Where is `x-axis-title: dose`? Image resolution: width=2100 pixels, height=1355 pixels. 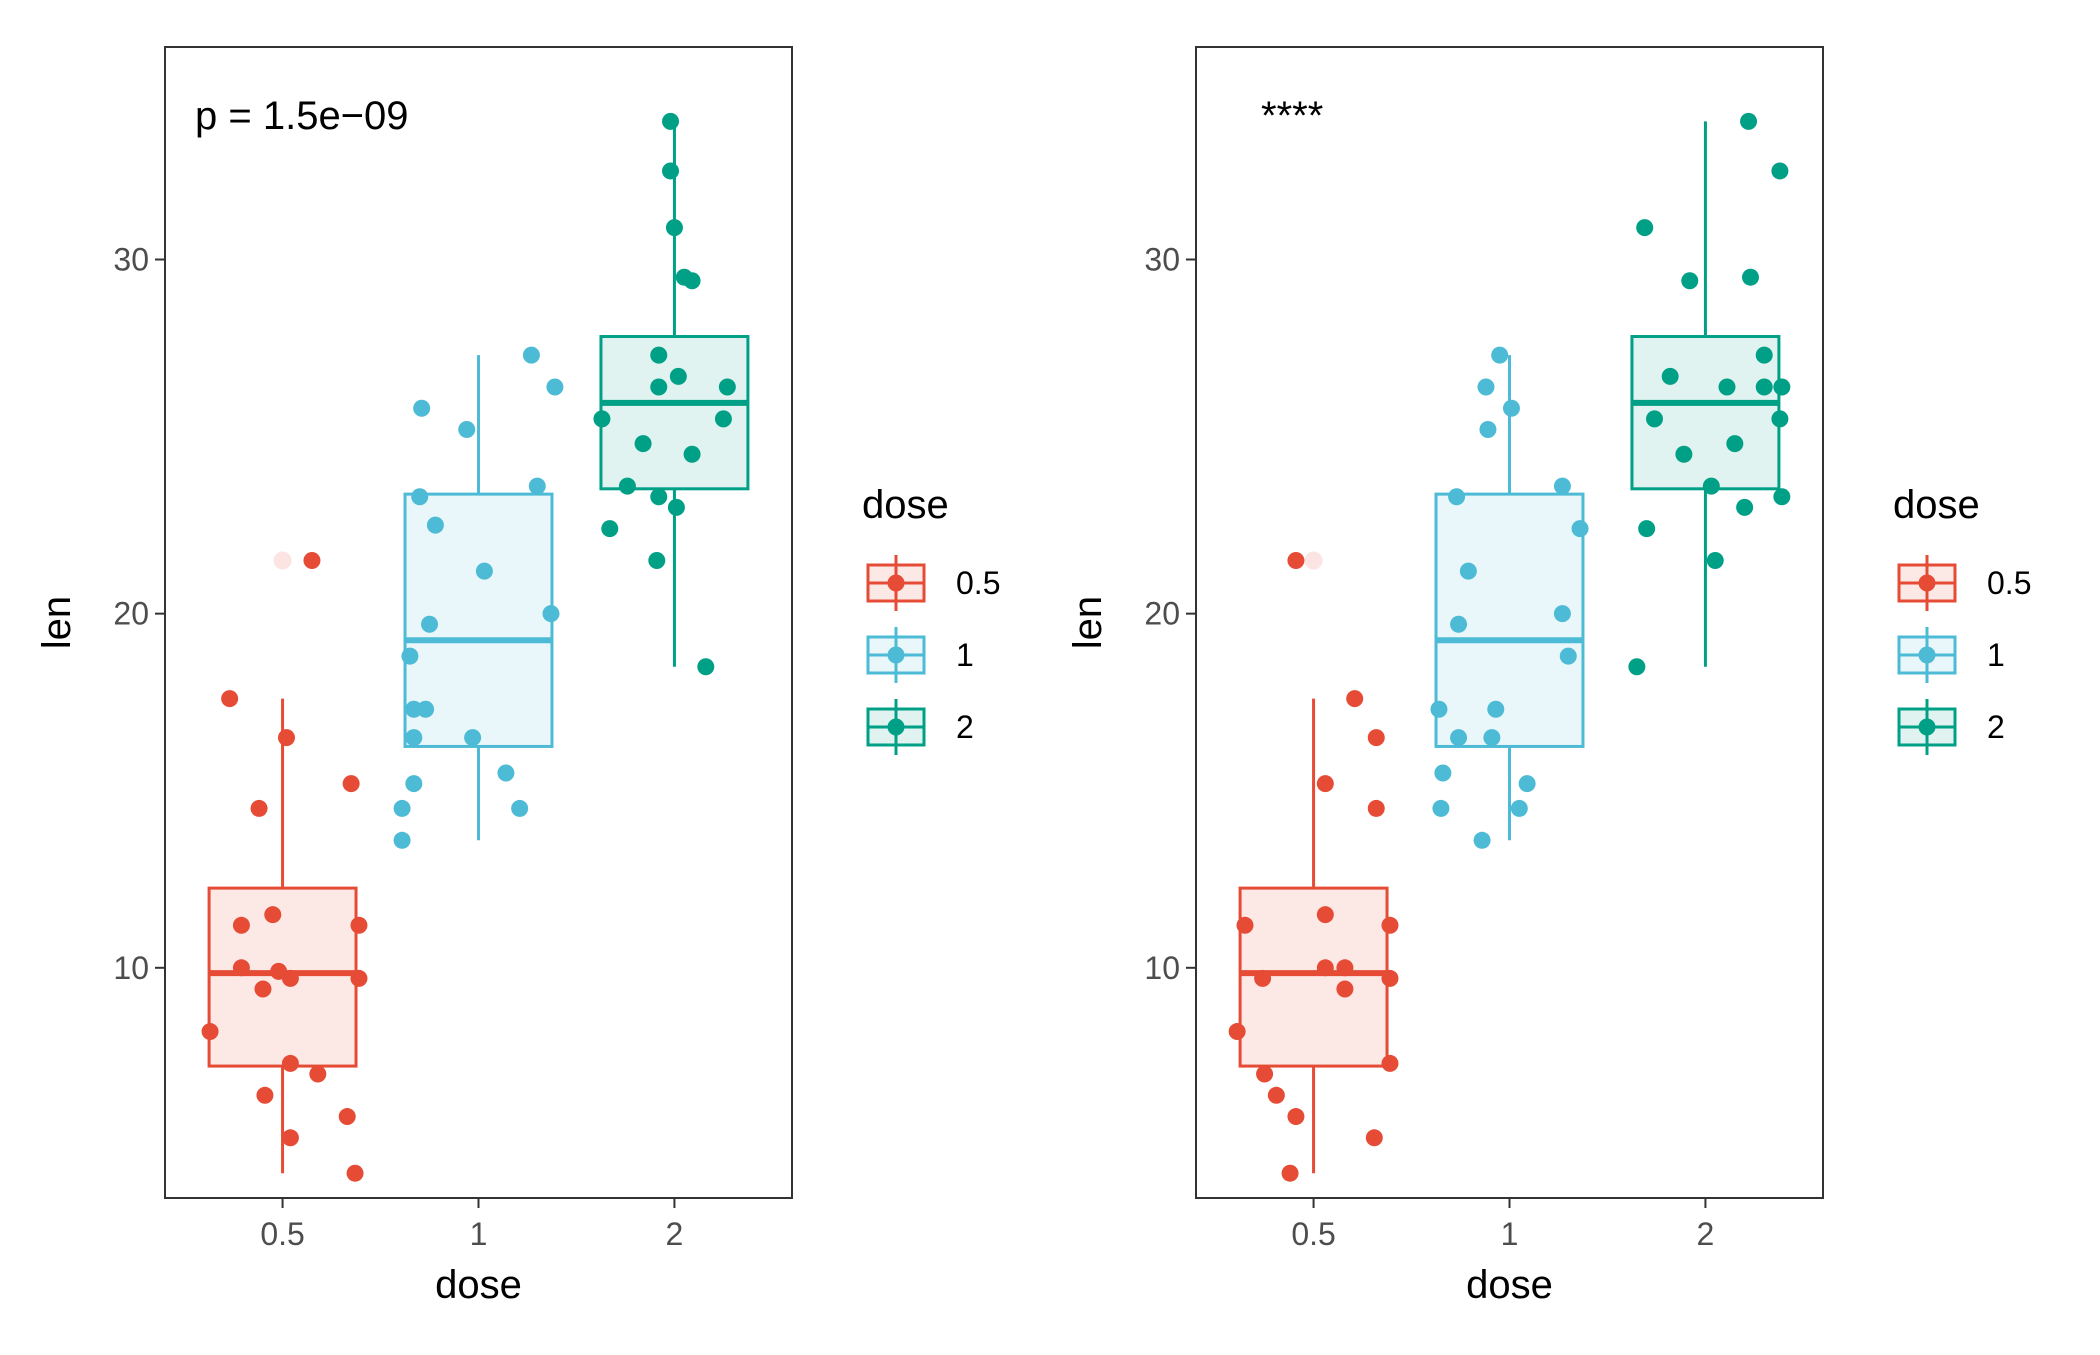 x-axis-title: dose is located at coordinates (1509, 1285).